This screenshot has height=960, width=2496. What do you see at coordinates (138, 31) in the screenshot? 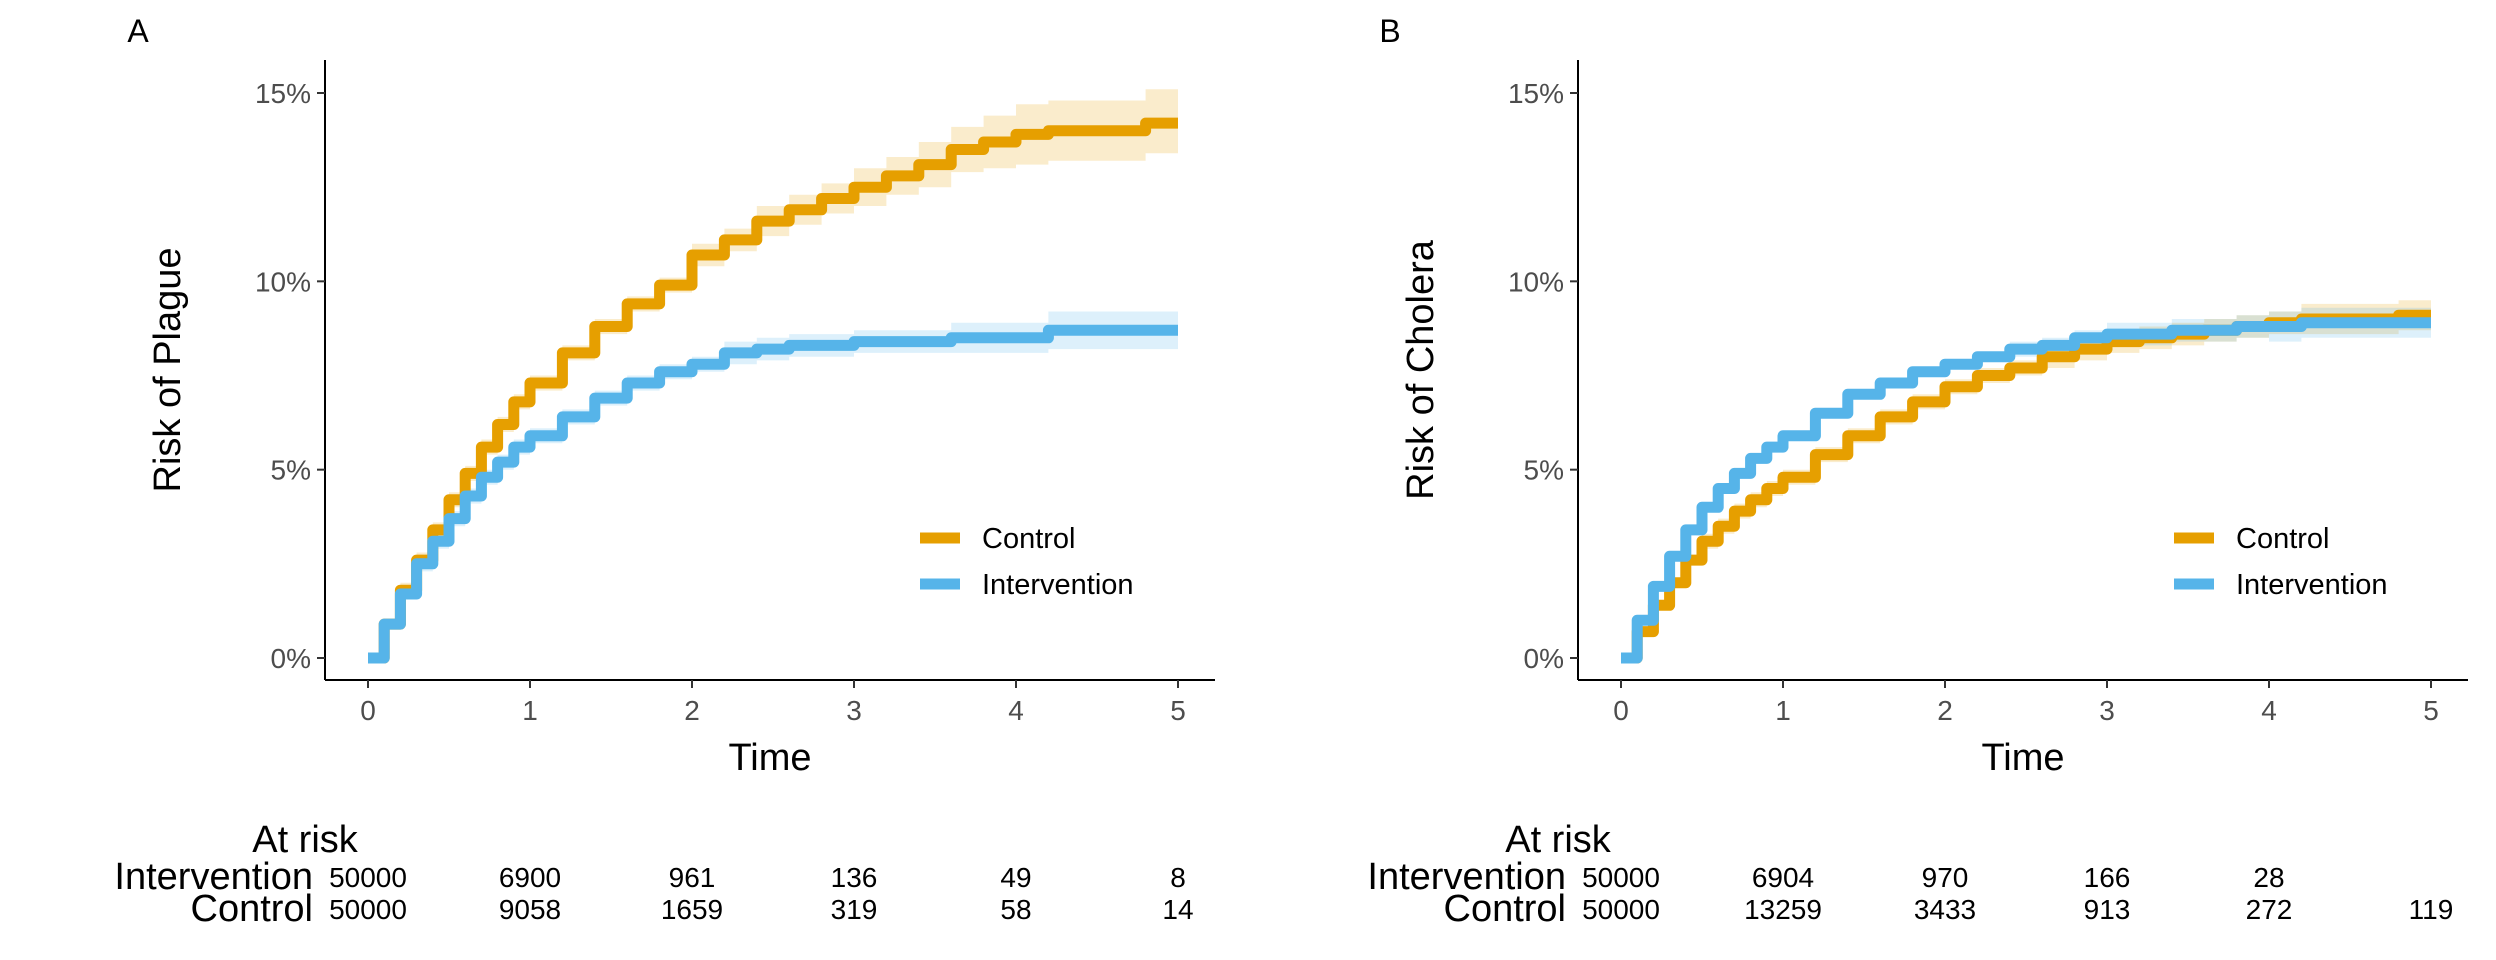
I see `panel-label: A` at bounding box center [138, 31].